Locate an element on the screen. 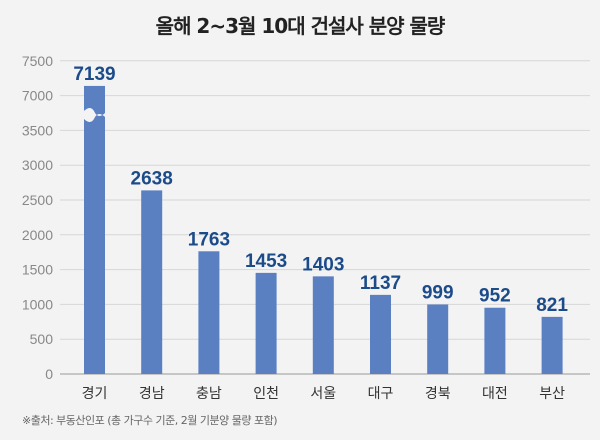  x-tick-label: 경북 is located at coordinates (438, 394).